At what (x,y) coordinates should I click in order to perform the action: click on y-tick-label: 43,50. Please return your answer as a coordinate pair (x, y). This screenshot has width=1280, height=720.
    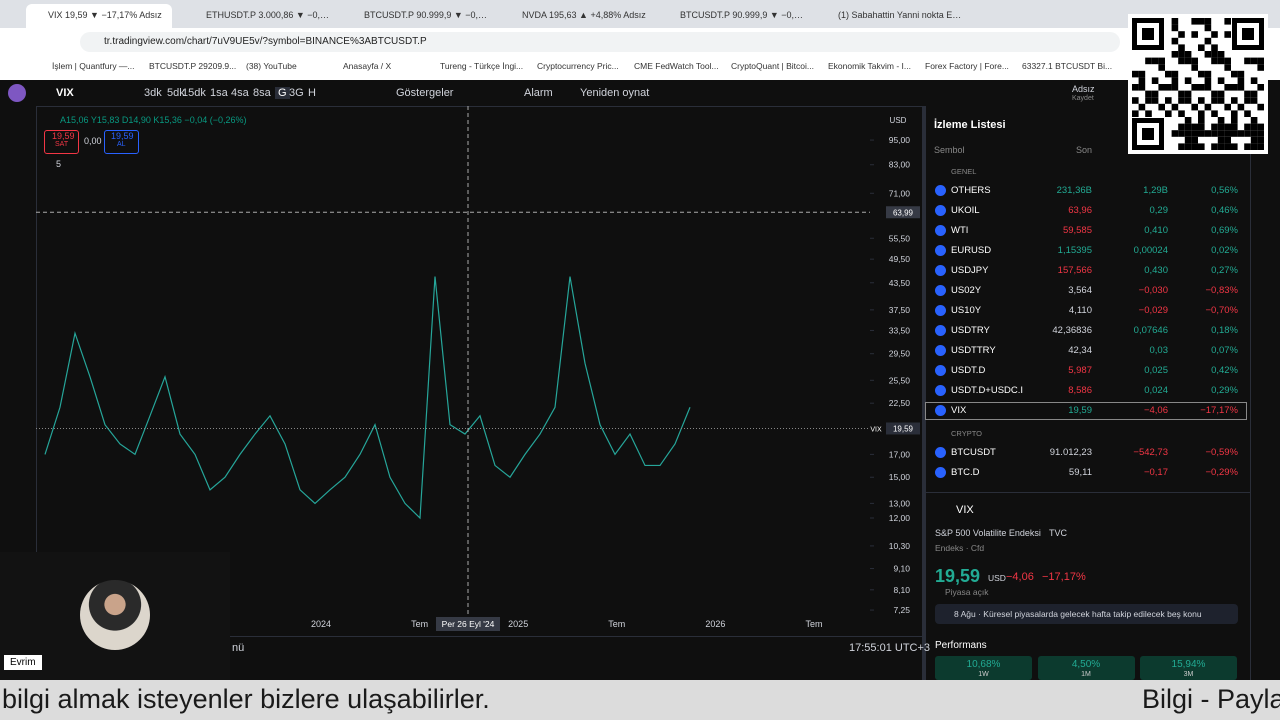
    Looking at the image, I should click on (900, 283).